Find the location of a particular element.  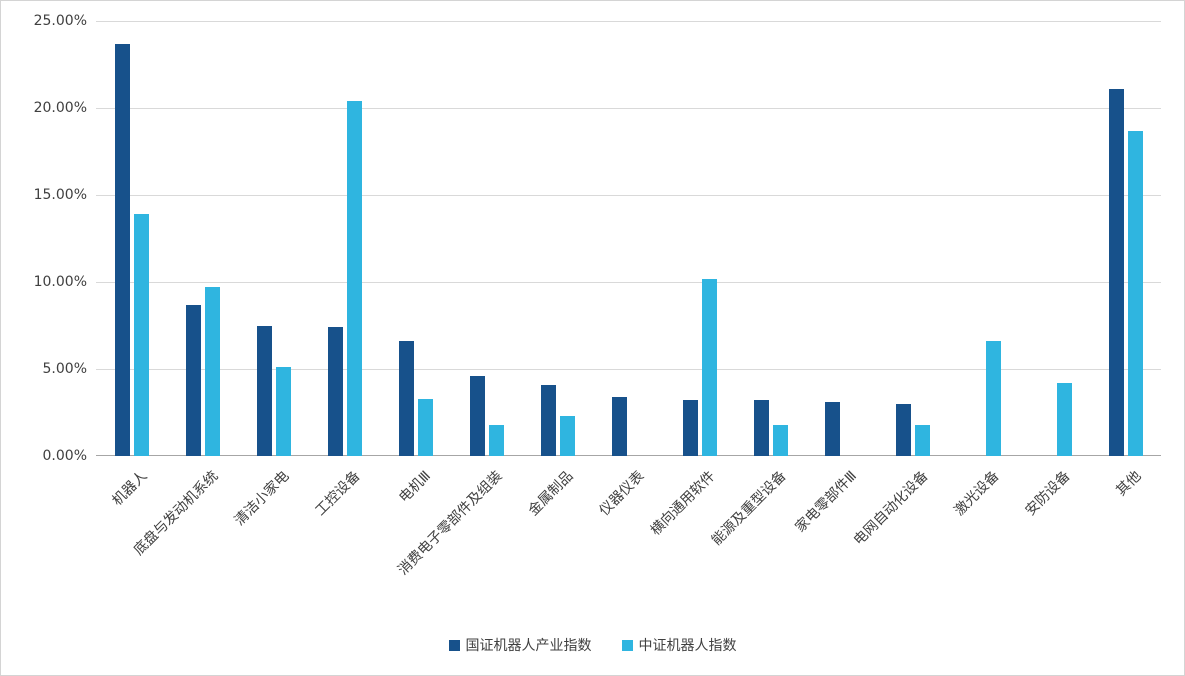

y-tick-label: 15.00% is located at coordinates (60, 195).